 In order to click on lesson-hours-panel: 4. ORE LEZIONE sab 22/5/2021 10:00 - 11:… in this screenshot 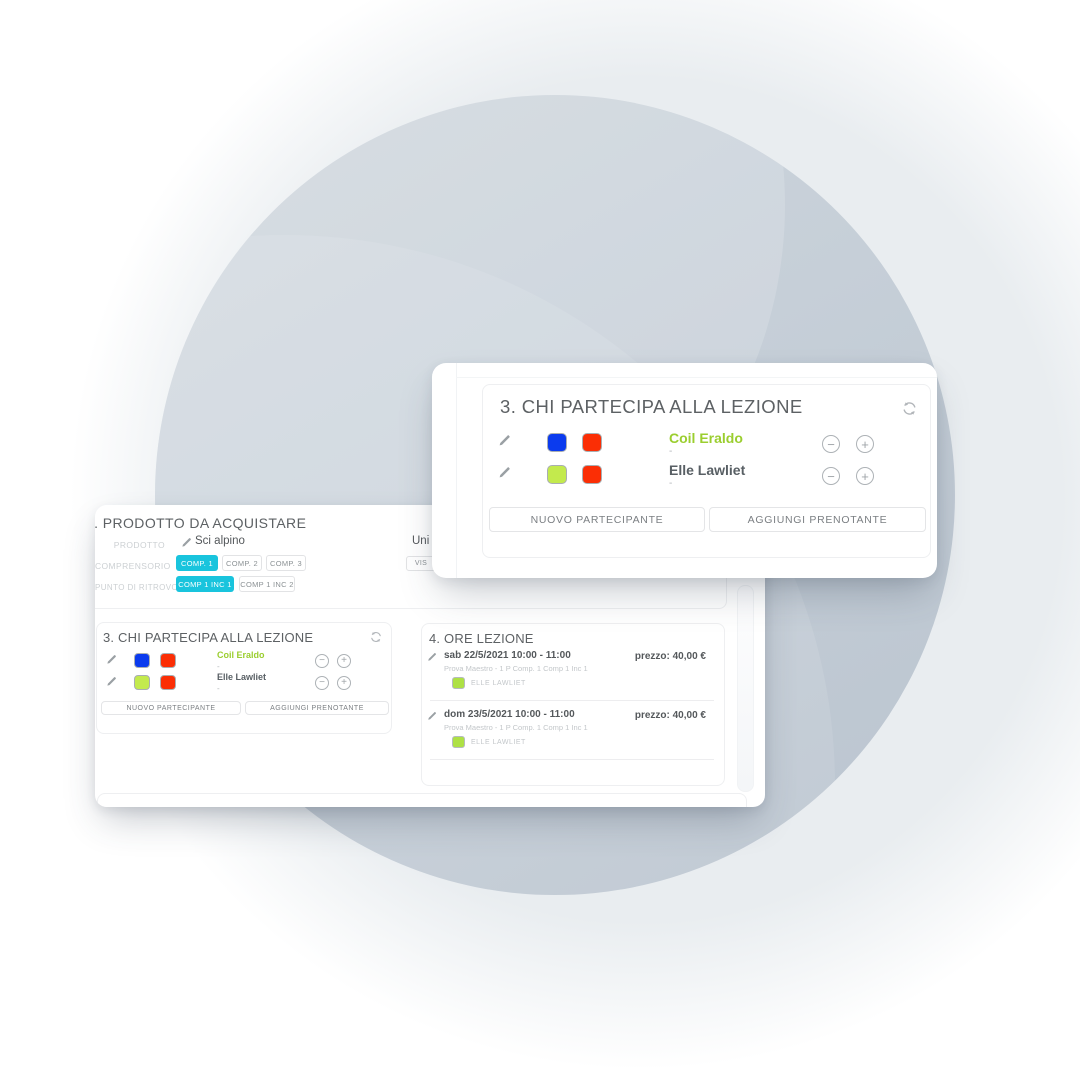, I will do `click(573, 704)`.